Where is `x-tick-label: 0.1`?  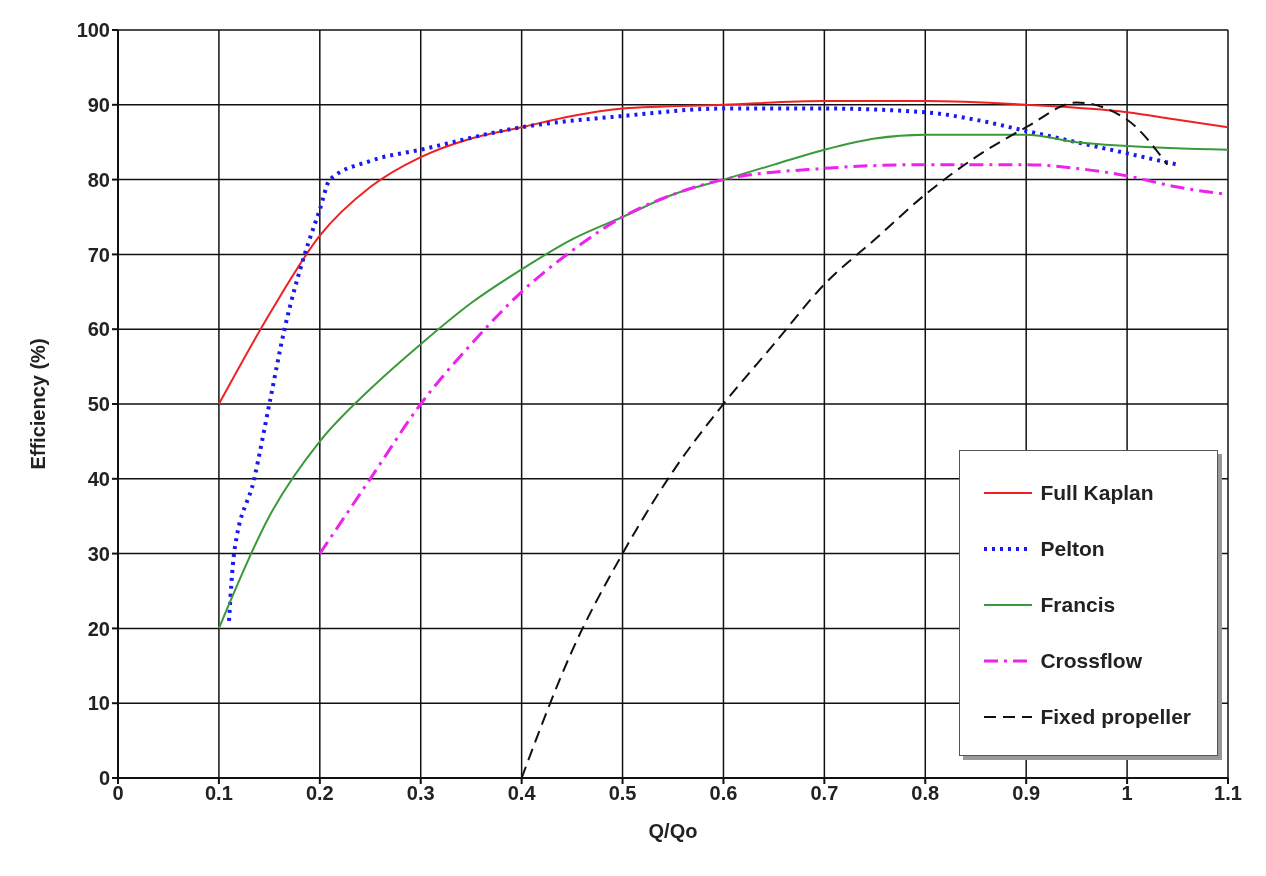
x-tick-label: 0.1 is located at coordinates (219, 793).